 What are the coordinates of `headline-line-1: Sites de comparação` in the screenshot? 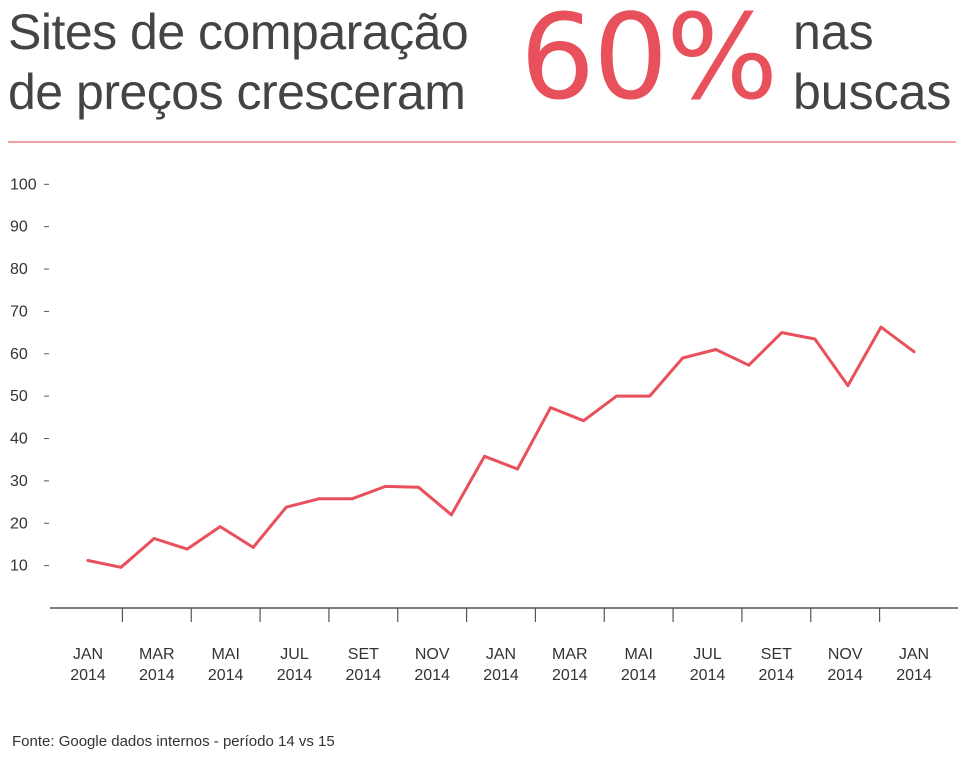 It's located at (238, 32).